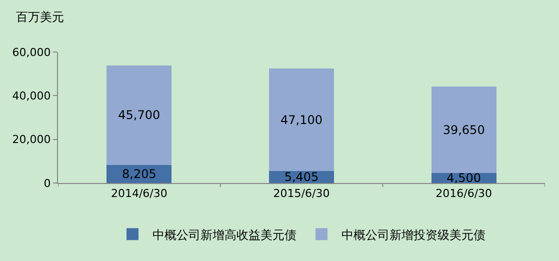  Describe the element at coordinates (31, 96) in the screenshot. I see `y-tick-label: 40,000` at that location.